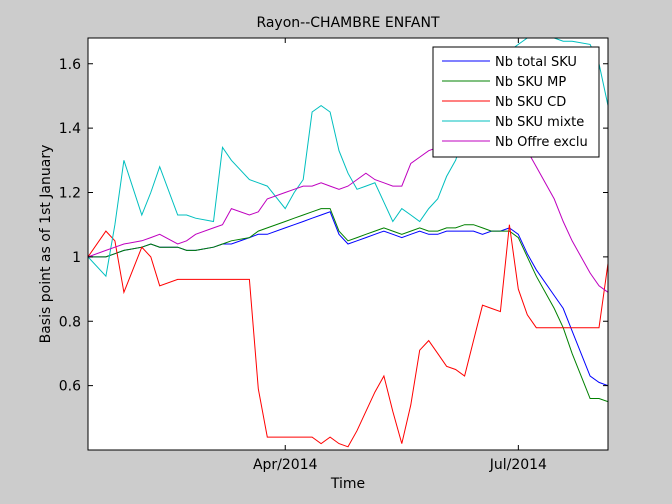 The width and height of the screenshot is (672, 504). Describe the element at coordinates (285, 465) in the screenshot. I see `x-tick-label: Apr/2014` at that location.